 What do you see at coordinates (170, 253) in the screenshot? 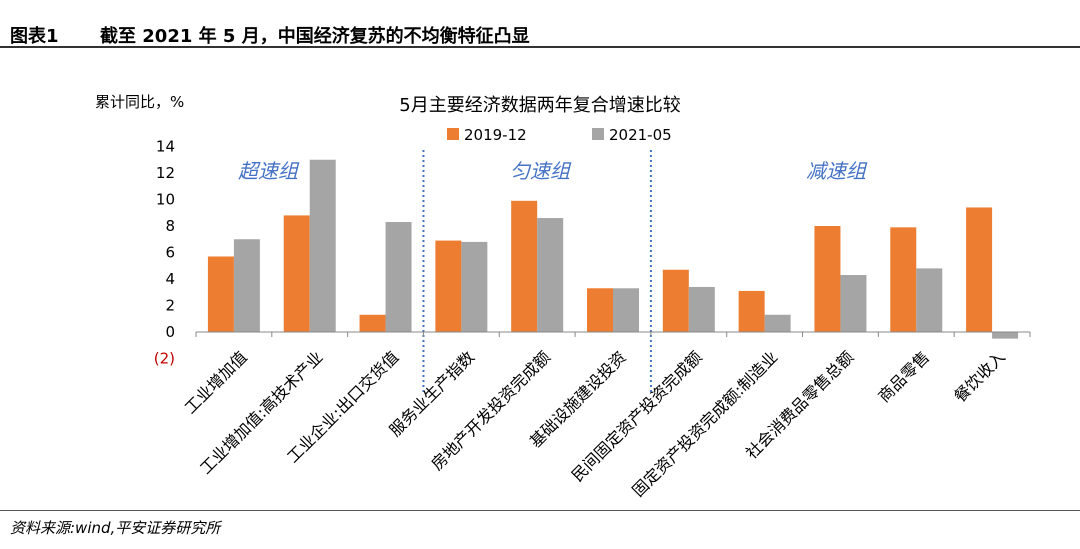
I see `y-tick-label: 6` at bounding box center [170, 253].